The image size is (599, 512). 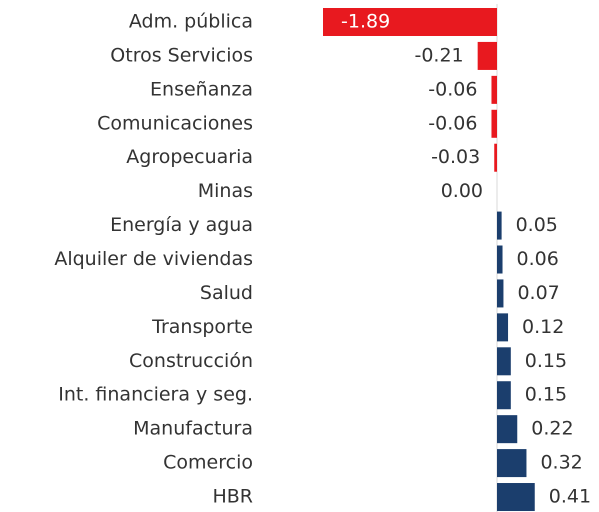 What do you see at coordinates (538, 259) in the screenshot?
I see `value-label: 0.06` at bounding box center [538, 259].